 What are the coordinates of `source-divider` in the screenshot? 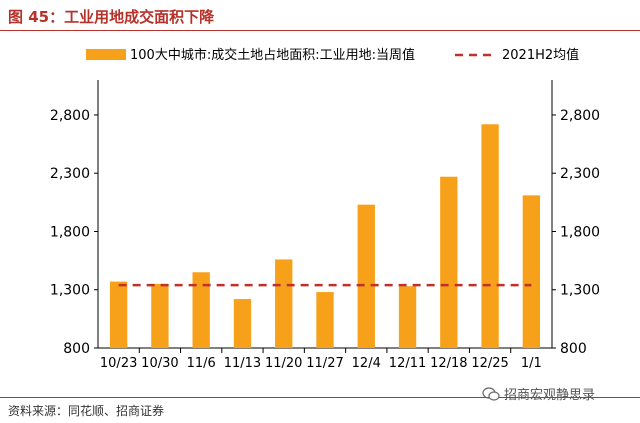 It's located at (320, 397).